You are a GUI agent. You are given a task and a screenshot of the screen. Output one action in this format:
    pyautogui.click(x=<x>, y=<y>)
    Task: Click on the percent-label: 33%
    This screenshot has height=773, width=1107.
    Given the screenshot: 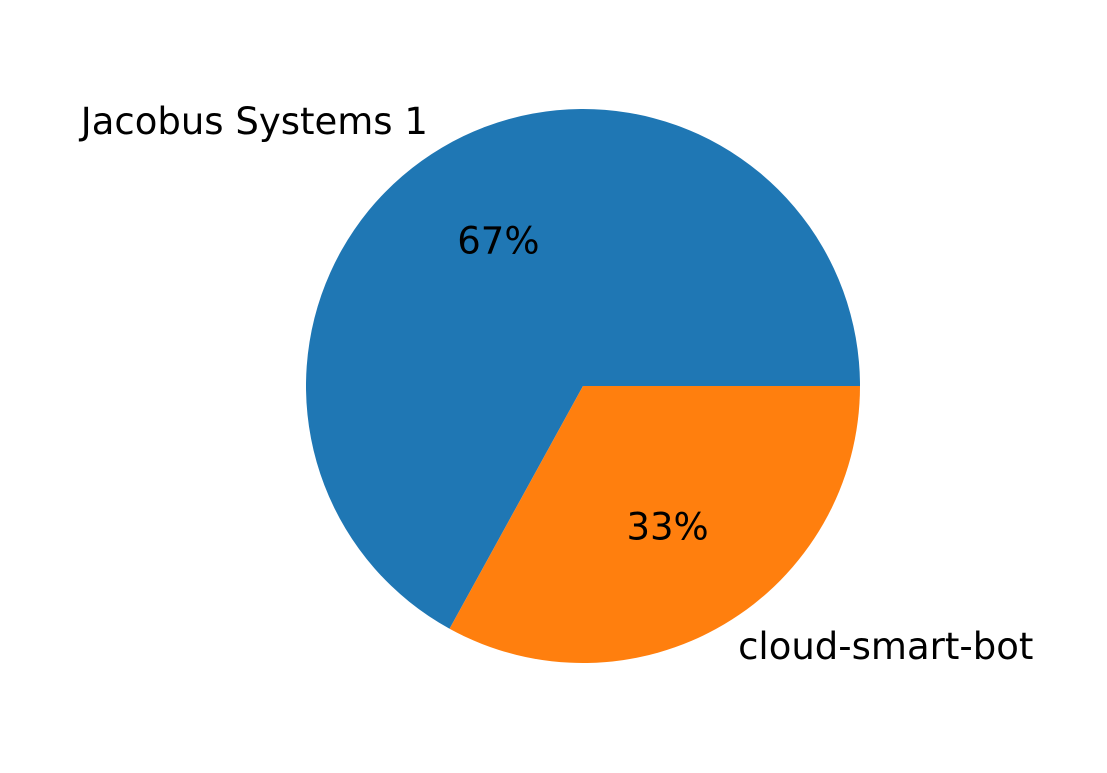 What is the action you would take?
    pyautogui.click(x=667, y=527)
    